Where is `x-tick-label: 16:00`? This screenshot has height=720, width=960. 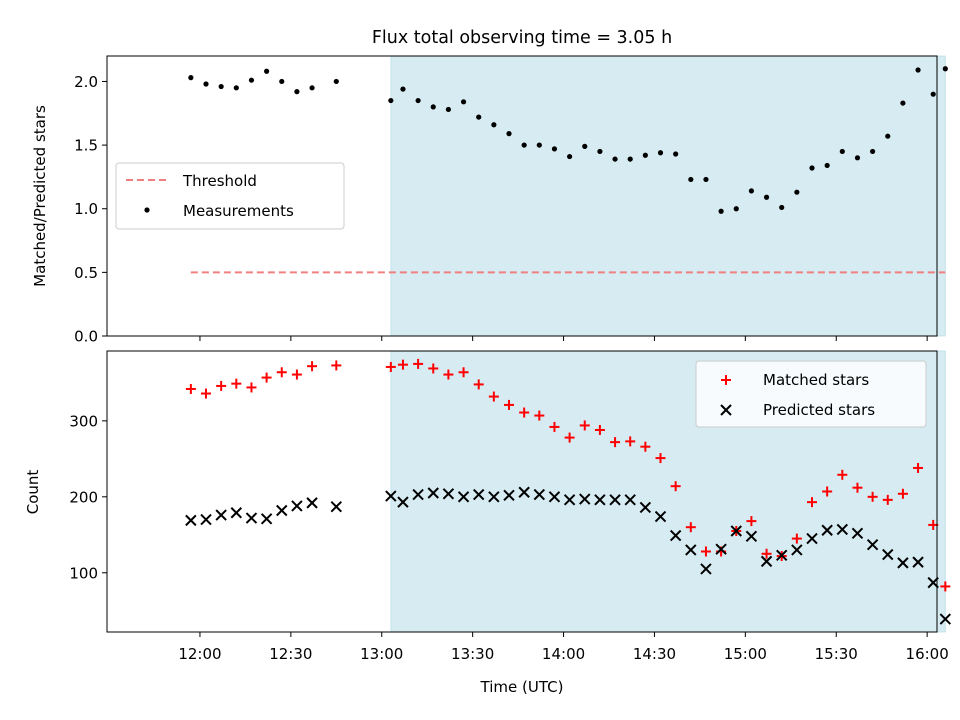 x-tick-label: 16:00 is located at coordinates (927, 654).